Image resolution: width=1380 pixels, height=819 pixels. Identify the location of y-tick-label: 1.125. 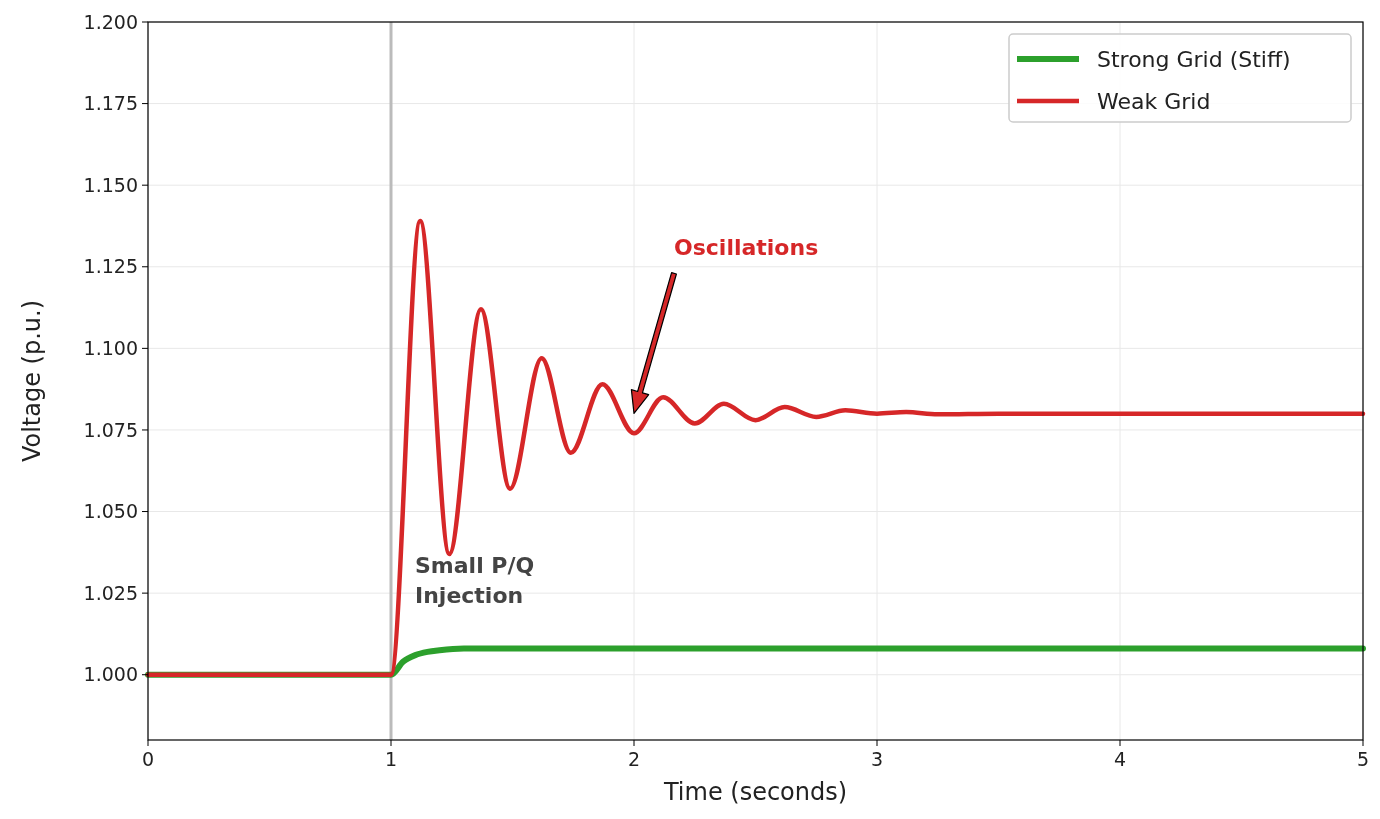
(110, 266).